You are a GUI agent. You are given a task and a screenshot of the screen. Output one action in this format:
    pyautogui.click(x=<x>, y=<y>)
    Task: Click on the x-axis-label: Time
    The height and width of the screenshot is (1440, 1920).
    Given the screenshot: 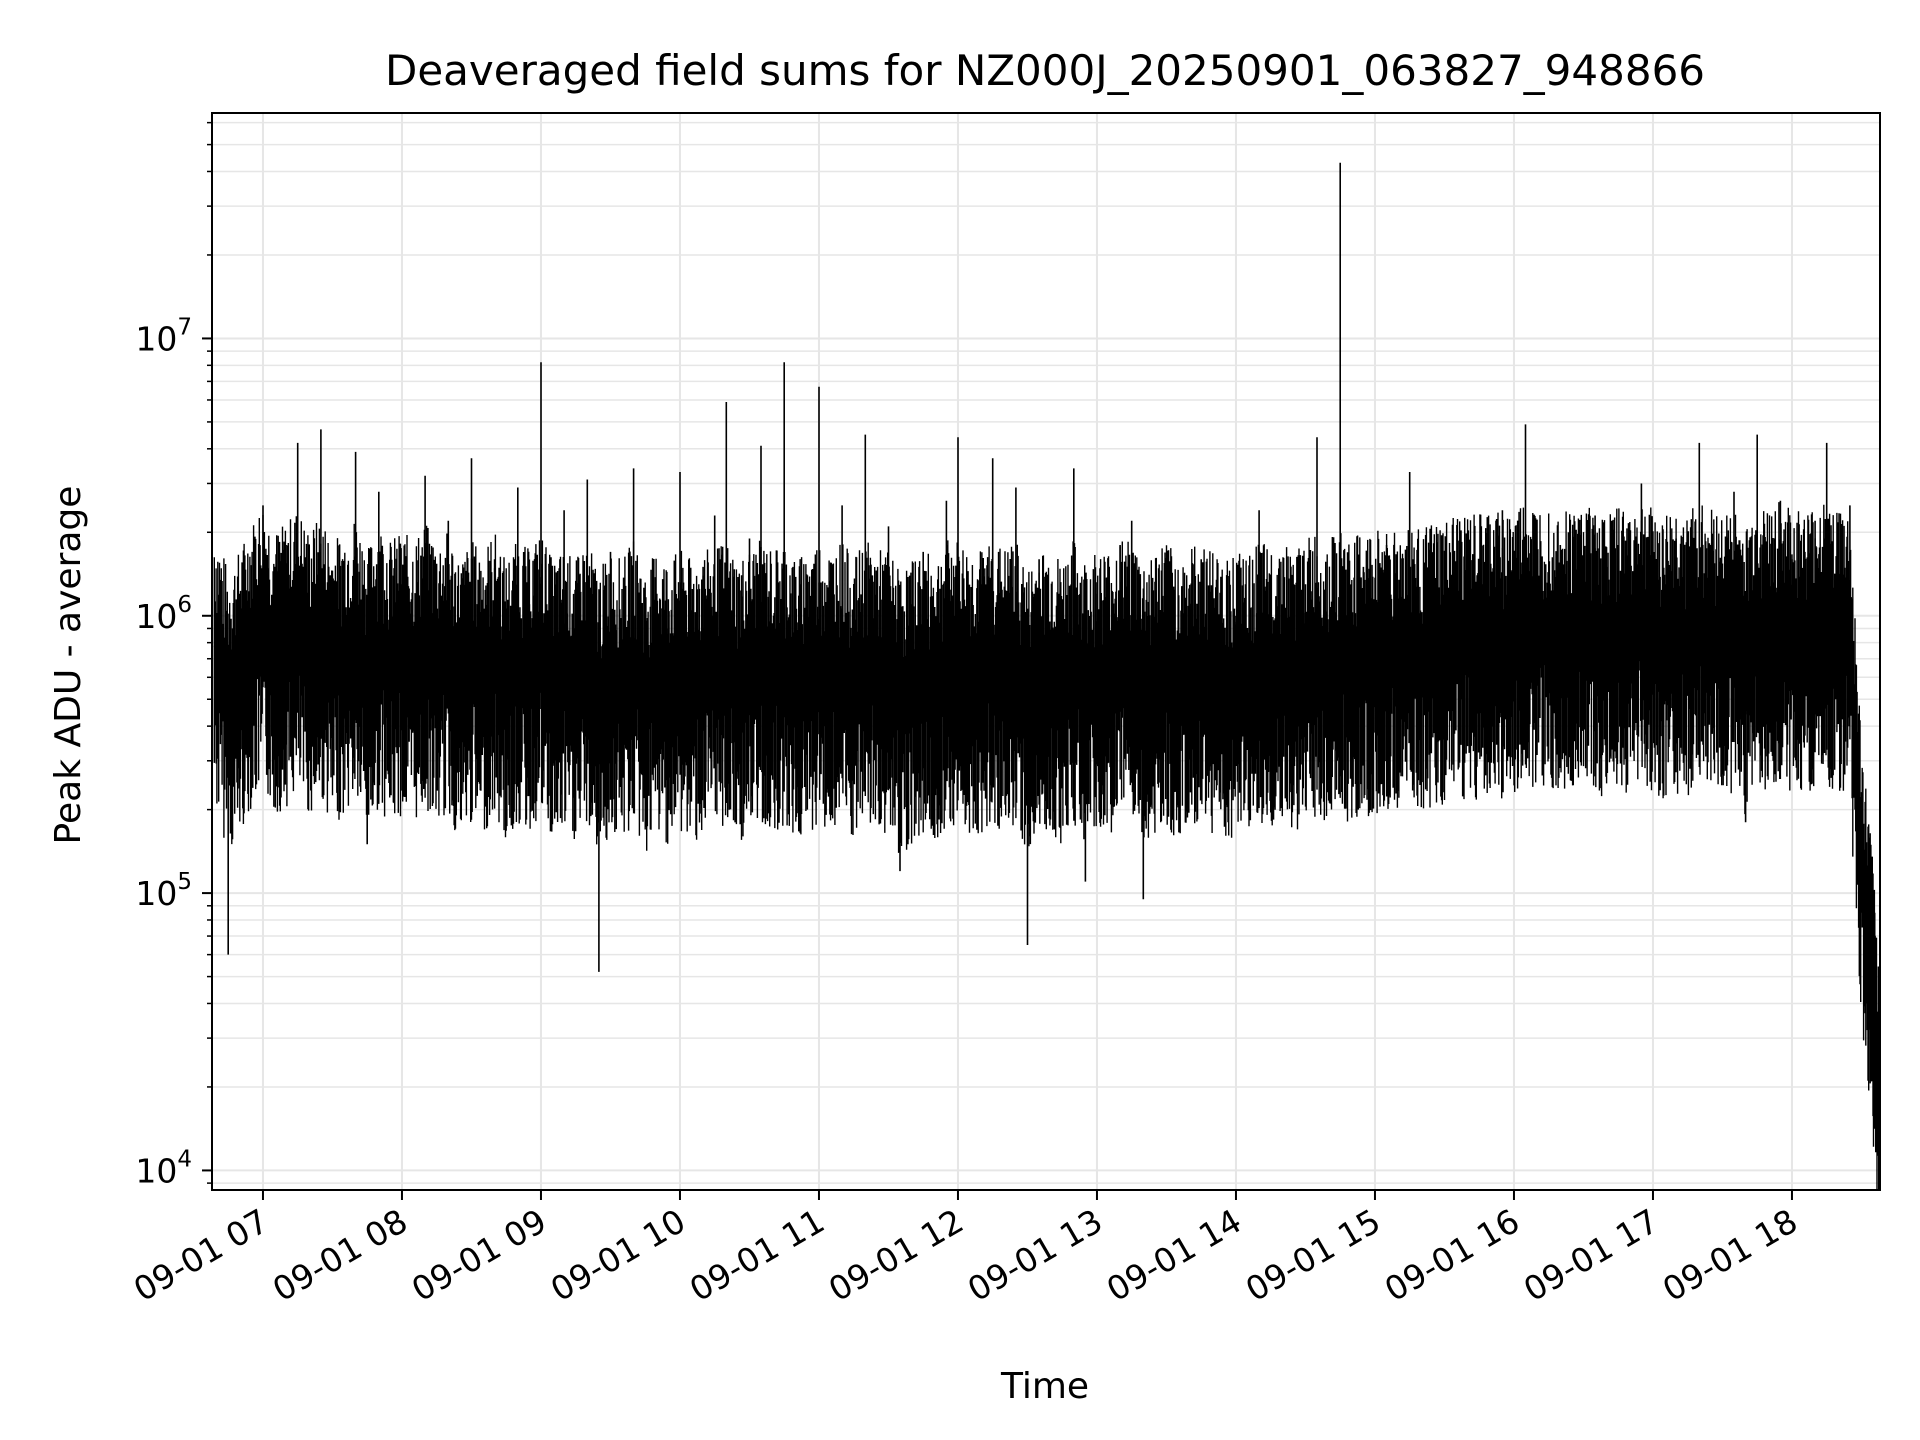 What is the action you would take?
    pyautogui.click(x=1044, y=1386)
    